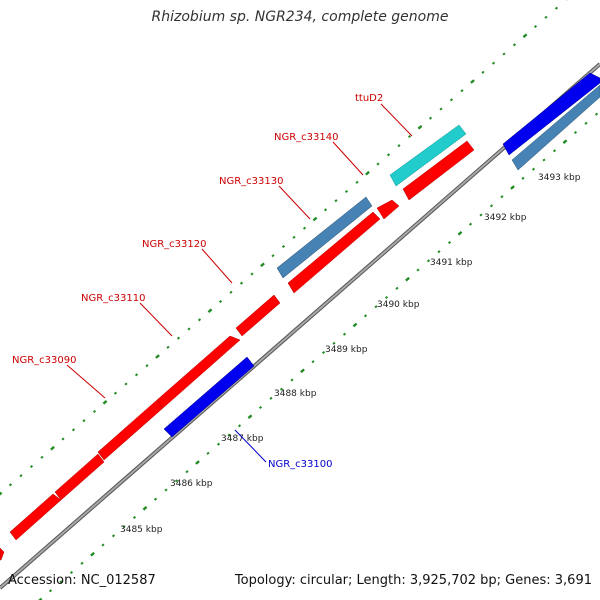 The height and width of the screenshot is (600, 600). I want to click on gene-forward-ngr-c33120, so click(258, 315).